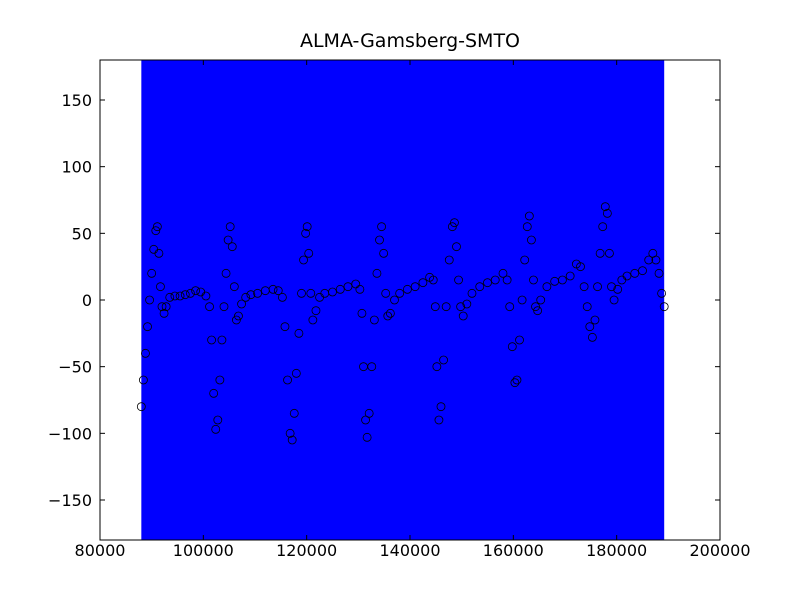 The width and height of the screenshot is (800, 604). I want to click on y-tick-label: −150, so click(70, 500).